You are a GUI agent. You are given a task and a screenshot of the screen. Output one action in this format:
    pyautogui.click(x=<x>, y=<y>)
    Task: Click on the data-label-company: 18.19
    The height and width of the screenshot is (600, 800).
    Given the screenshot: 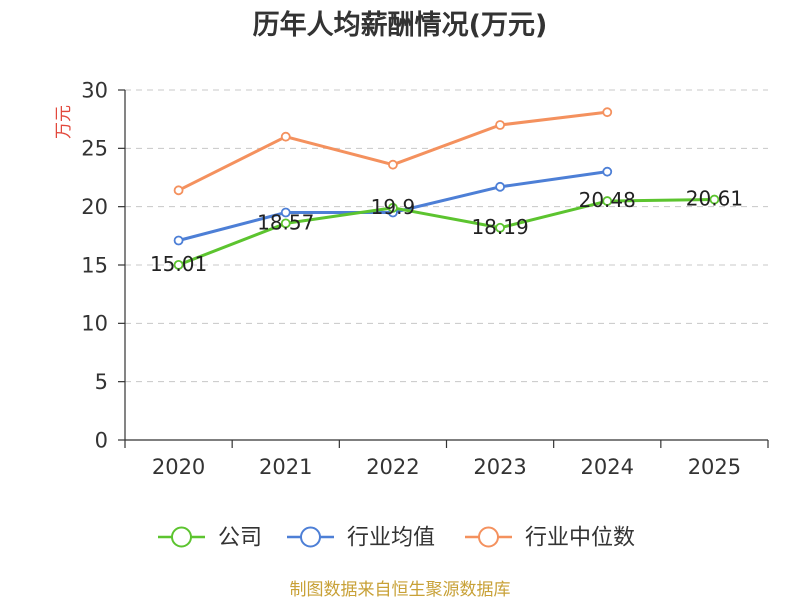 What is the action you would take?
    pyautogui.click(x=499, y=227)
    